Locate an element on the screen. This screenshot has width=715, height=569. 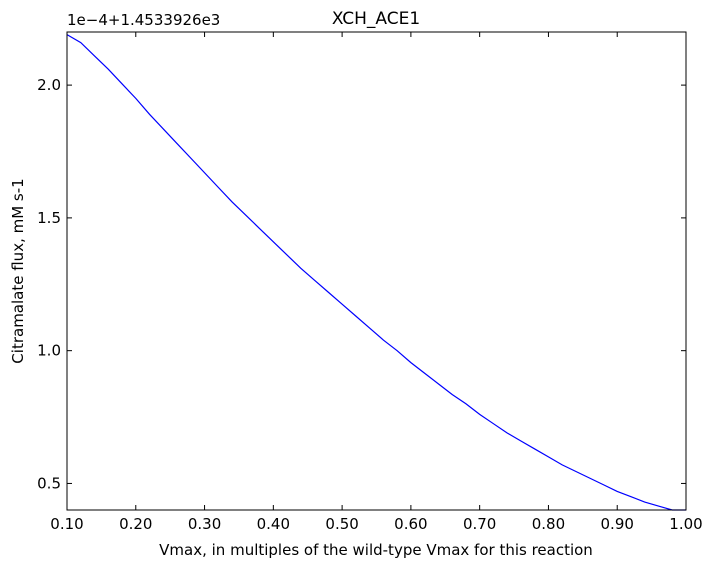
x-tick-label: 0.10 is located at coordinates (66, 524).